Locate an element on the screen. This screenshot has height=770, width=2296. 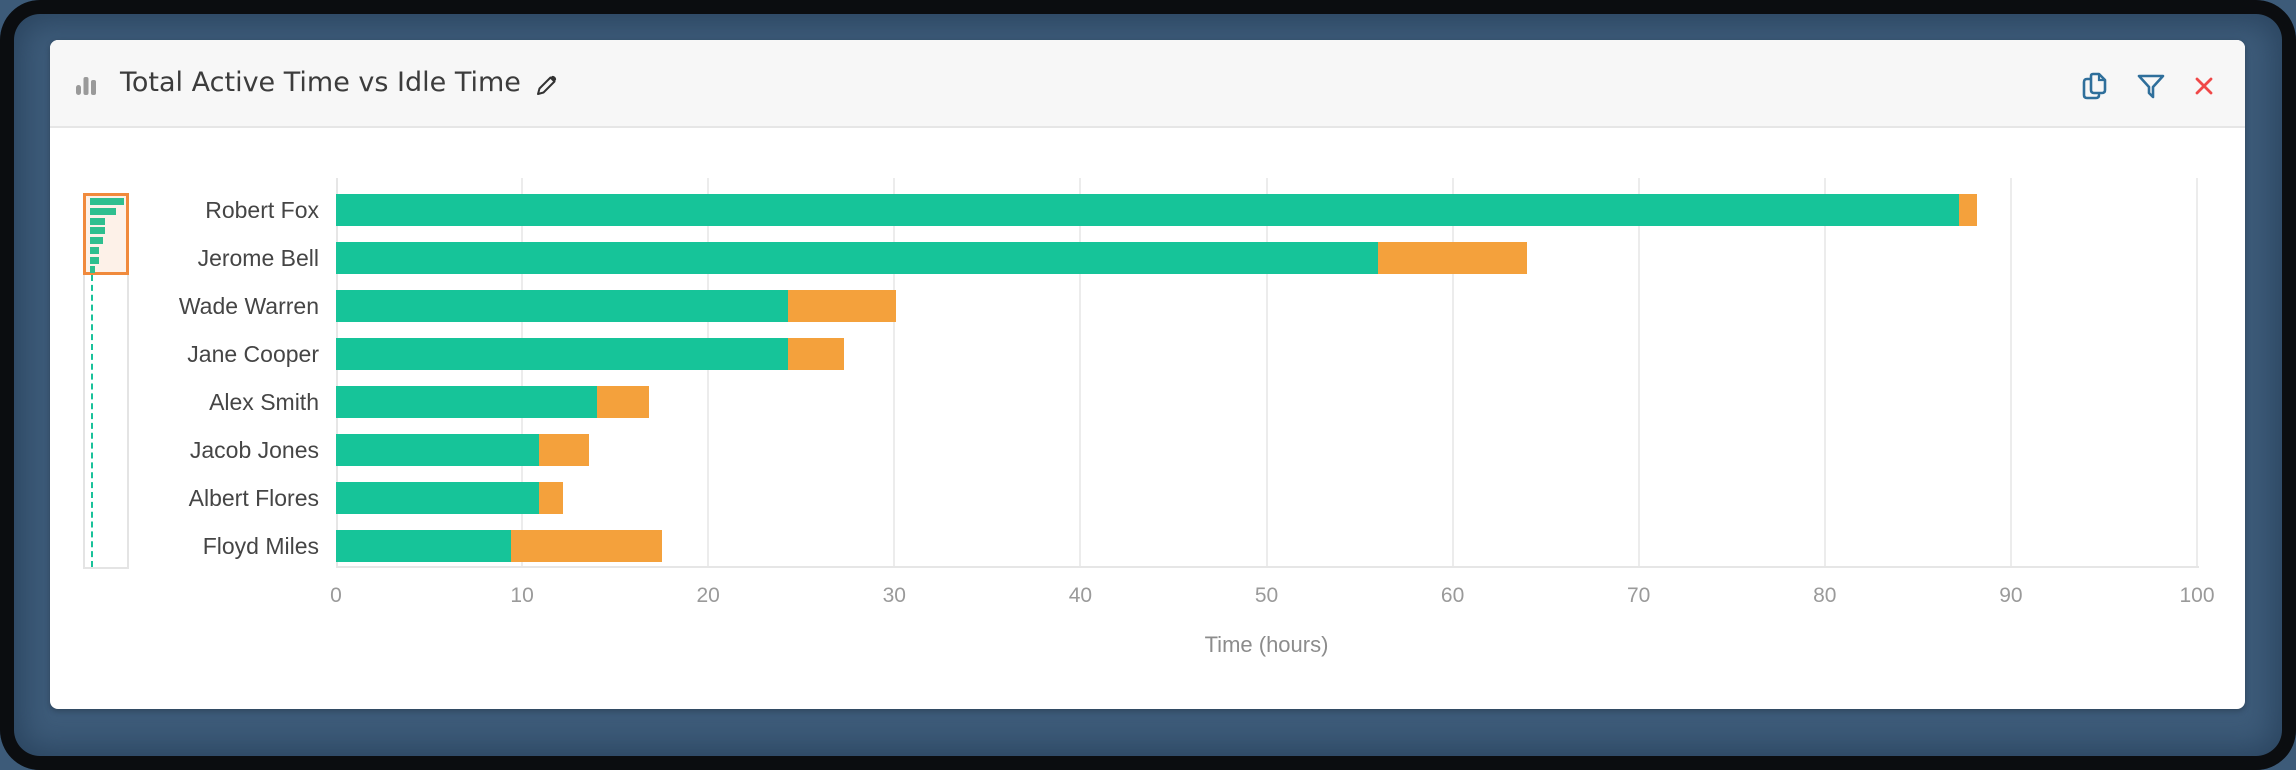
y-category-label: Floyd Miles is located at coordinates (260, 546).